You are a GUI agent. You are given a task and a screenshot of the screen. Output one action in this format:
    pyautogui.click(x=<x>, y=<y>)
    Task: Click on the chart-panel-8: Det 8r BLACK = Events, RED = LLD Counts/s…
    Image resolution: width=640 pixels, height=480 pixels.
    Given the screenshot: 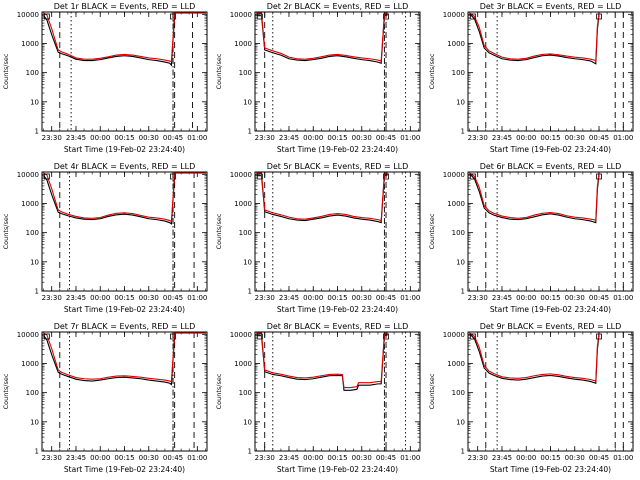 What is the action you would take?
    pyautogui.click(x=318, y=398)
    